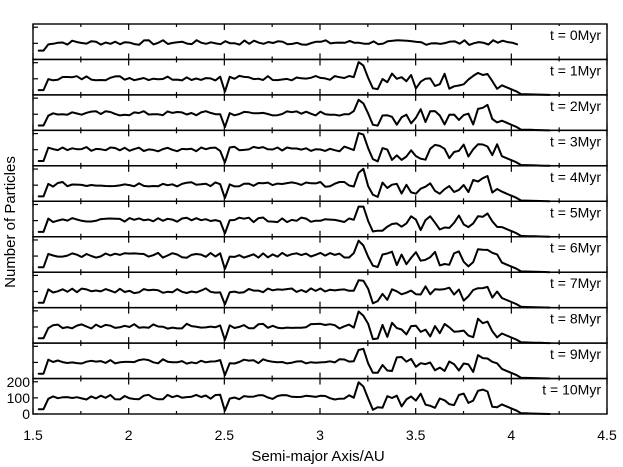 The height and width of the screenshot is (467, 623). I want to click on panel-label: t = 8Myr, so click(575, 319).